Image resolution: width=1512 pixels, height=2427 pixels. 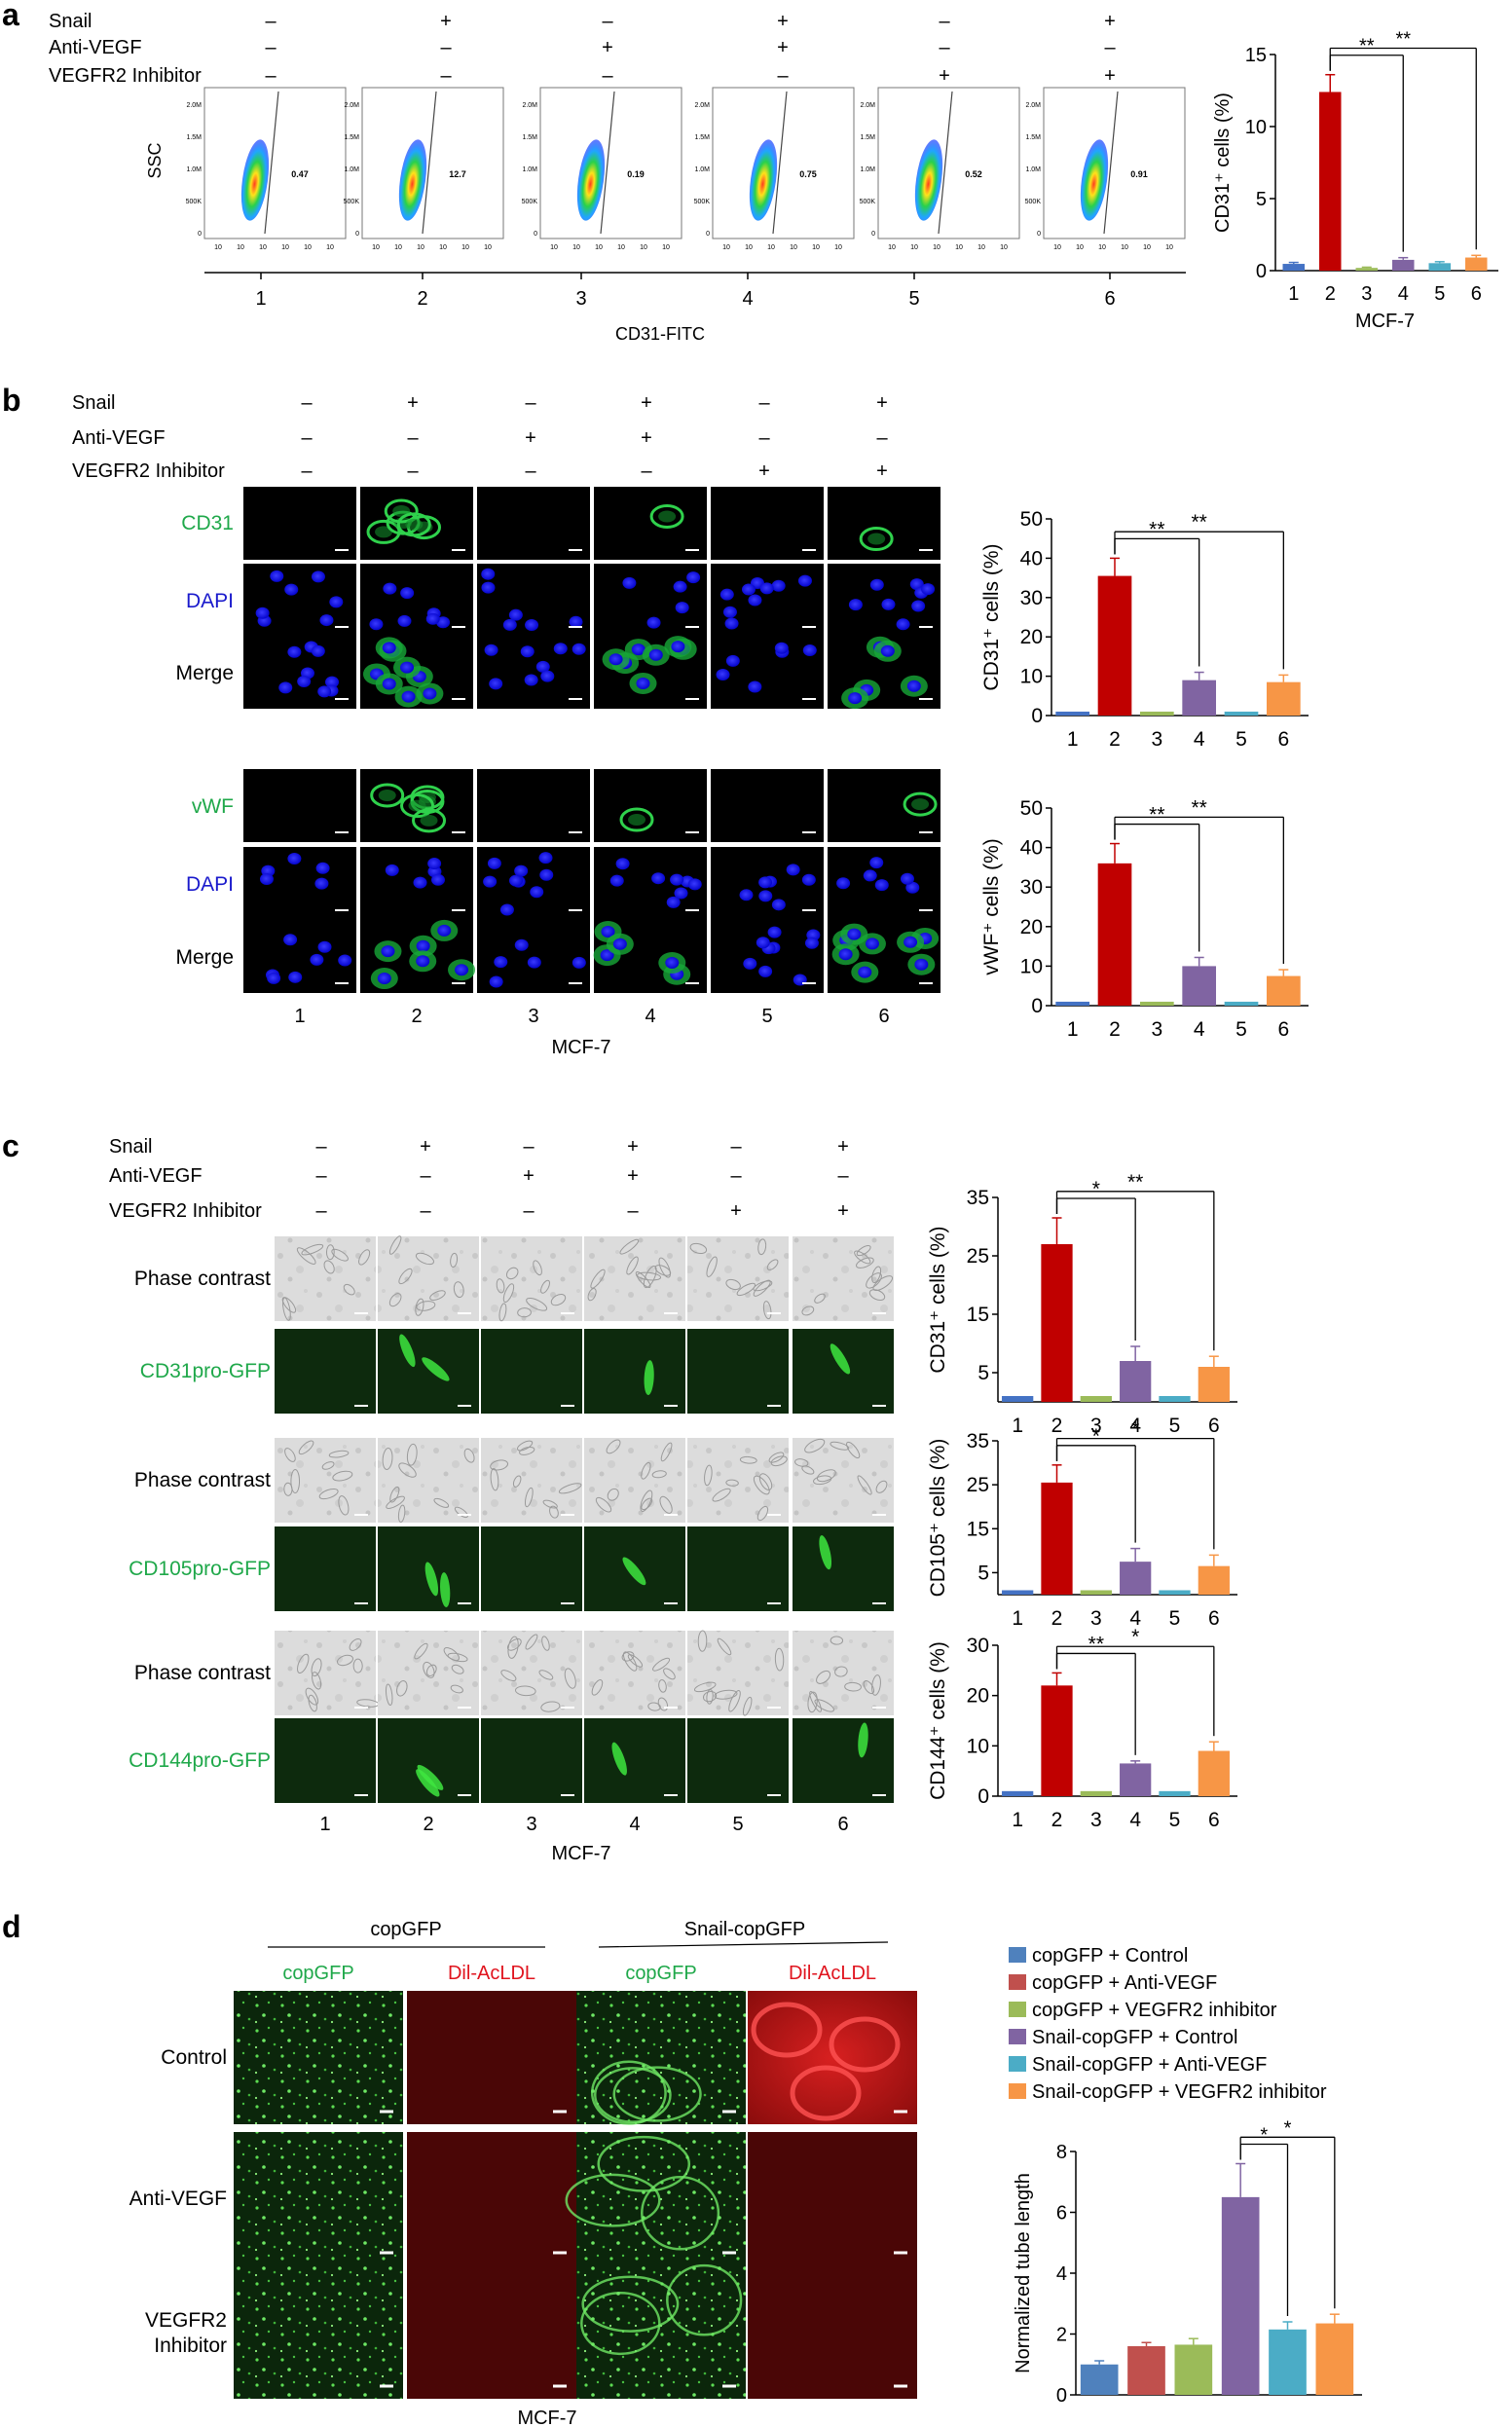 I want to click on x-tick-label-3: 3, so click(x=1366, y=294).